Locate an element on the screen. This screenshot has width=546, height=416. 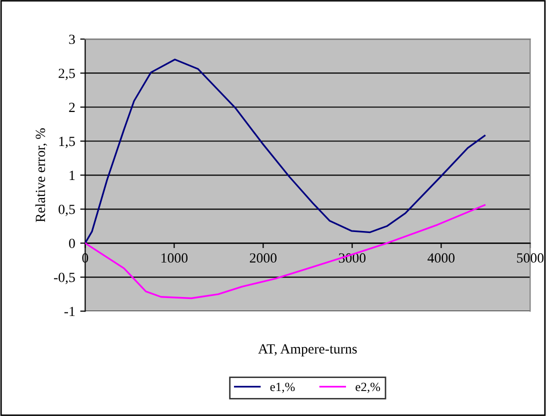
y-tick-label: 0 is located at coordinates (72, 243).